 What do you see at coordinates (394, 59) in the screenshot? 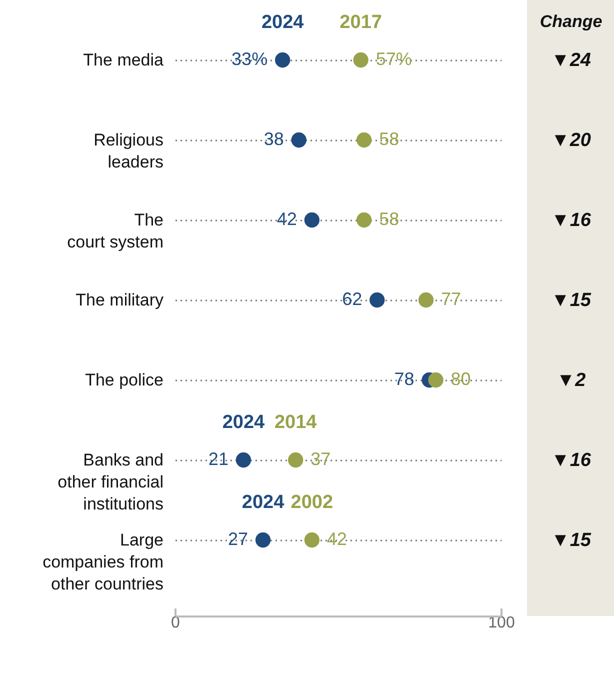
I see `data-label: 57%` at bounding box center [394, 59].